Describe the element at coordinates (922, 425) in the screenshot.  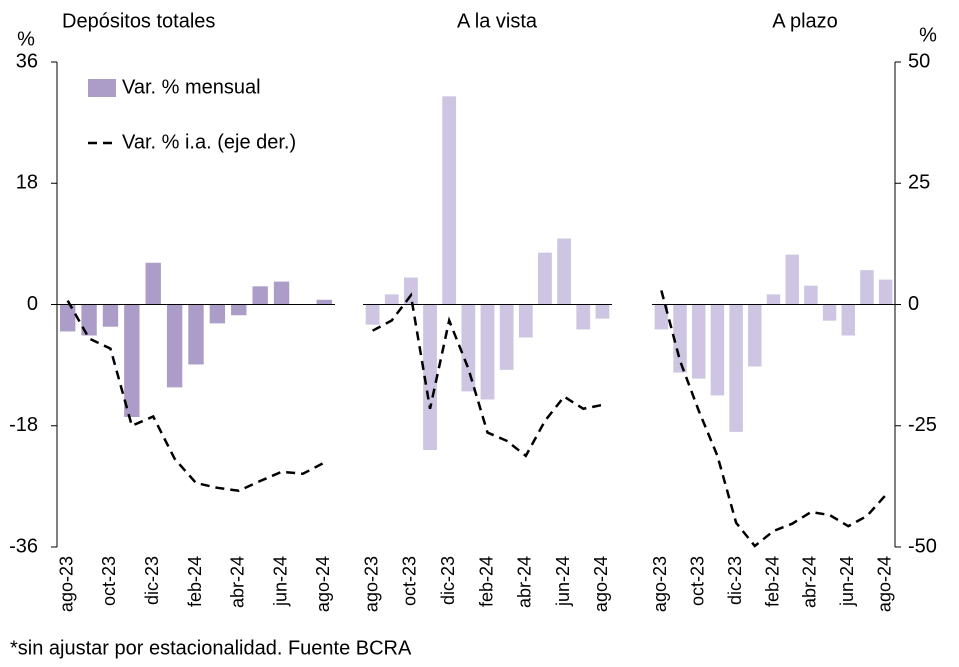
I see `y2-tick-label: -25` at that location.